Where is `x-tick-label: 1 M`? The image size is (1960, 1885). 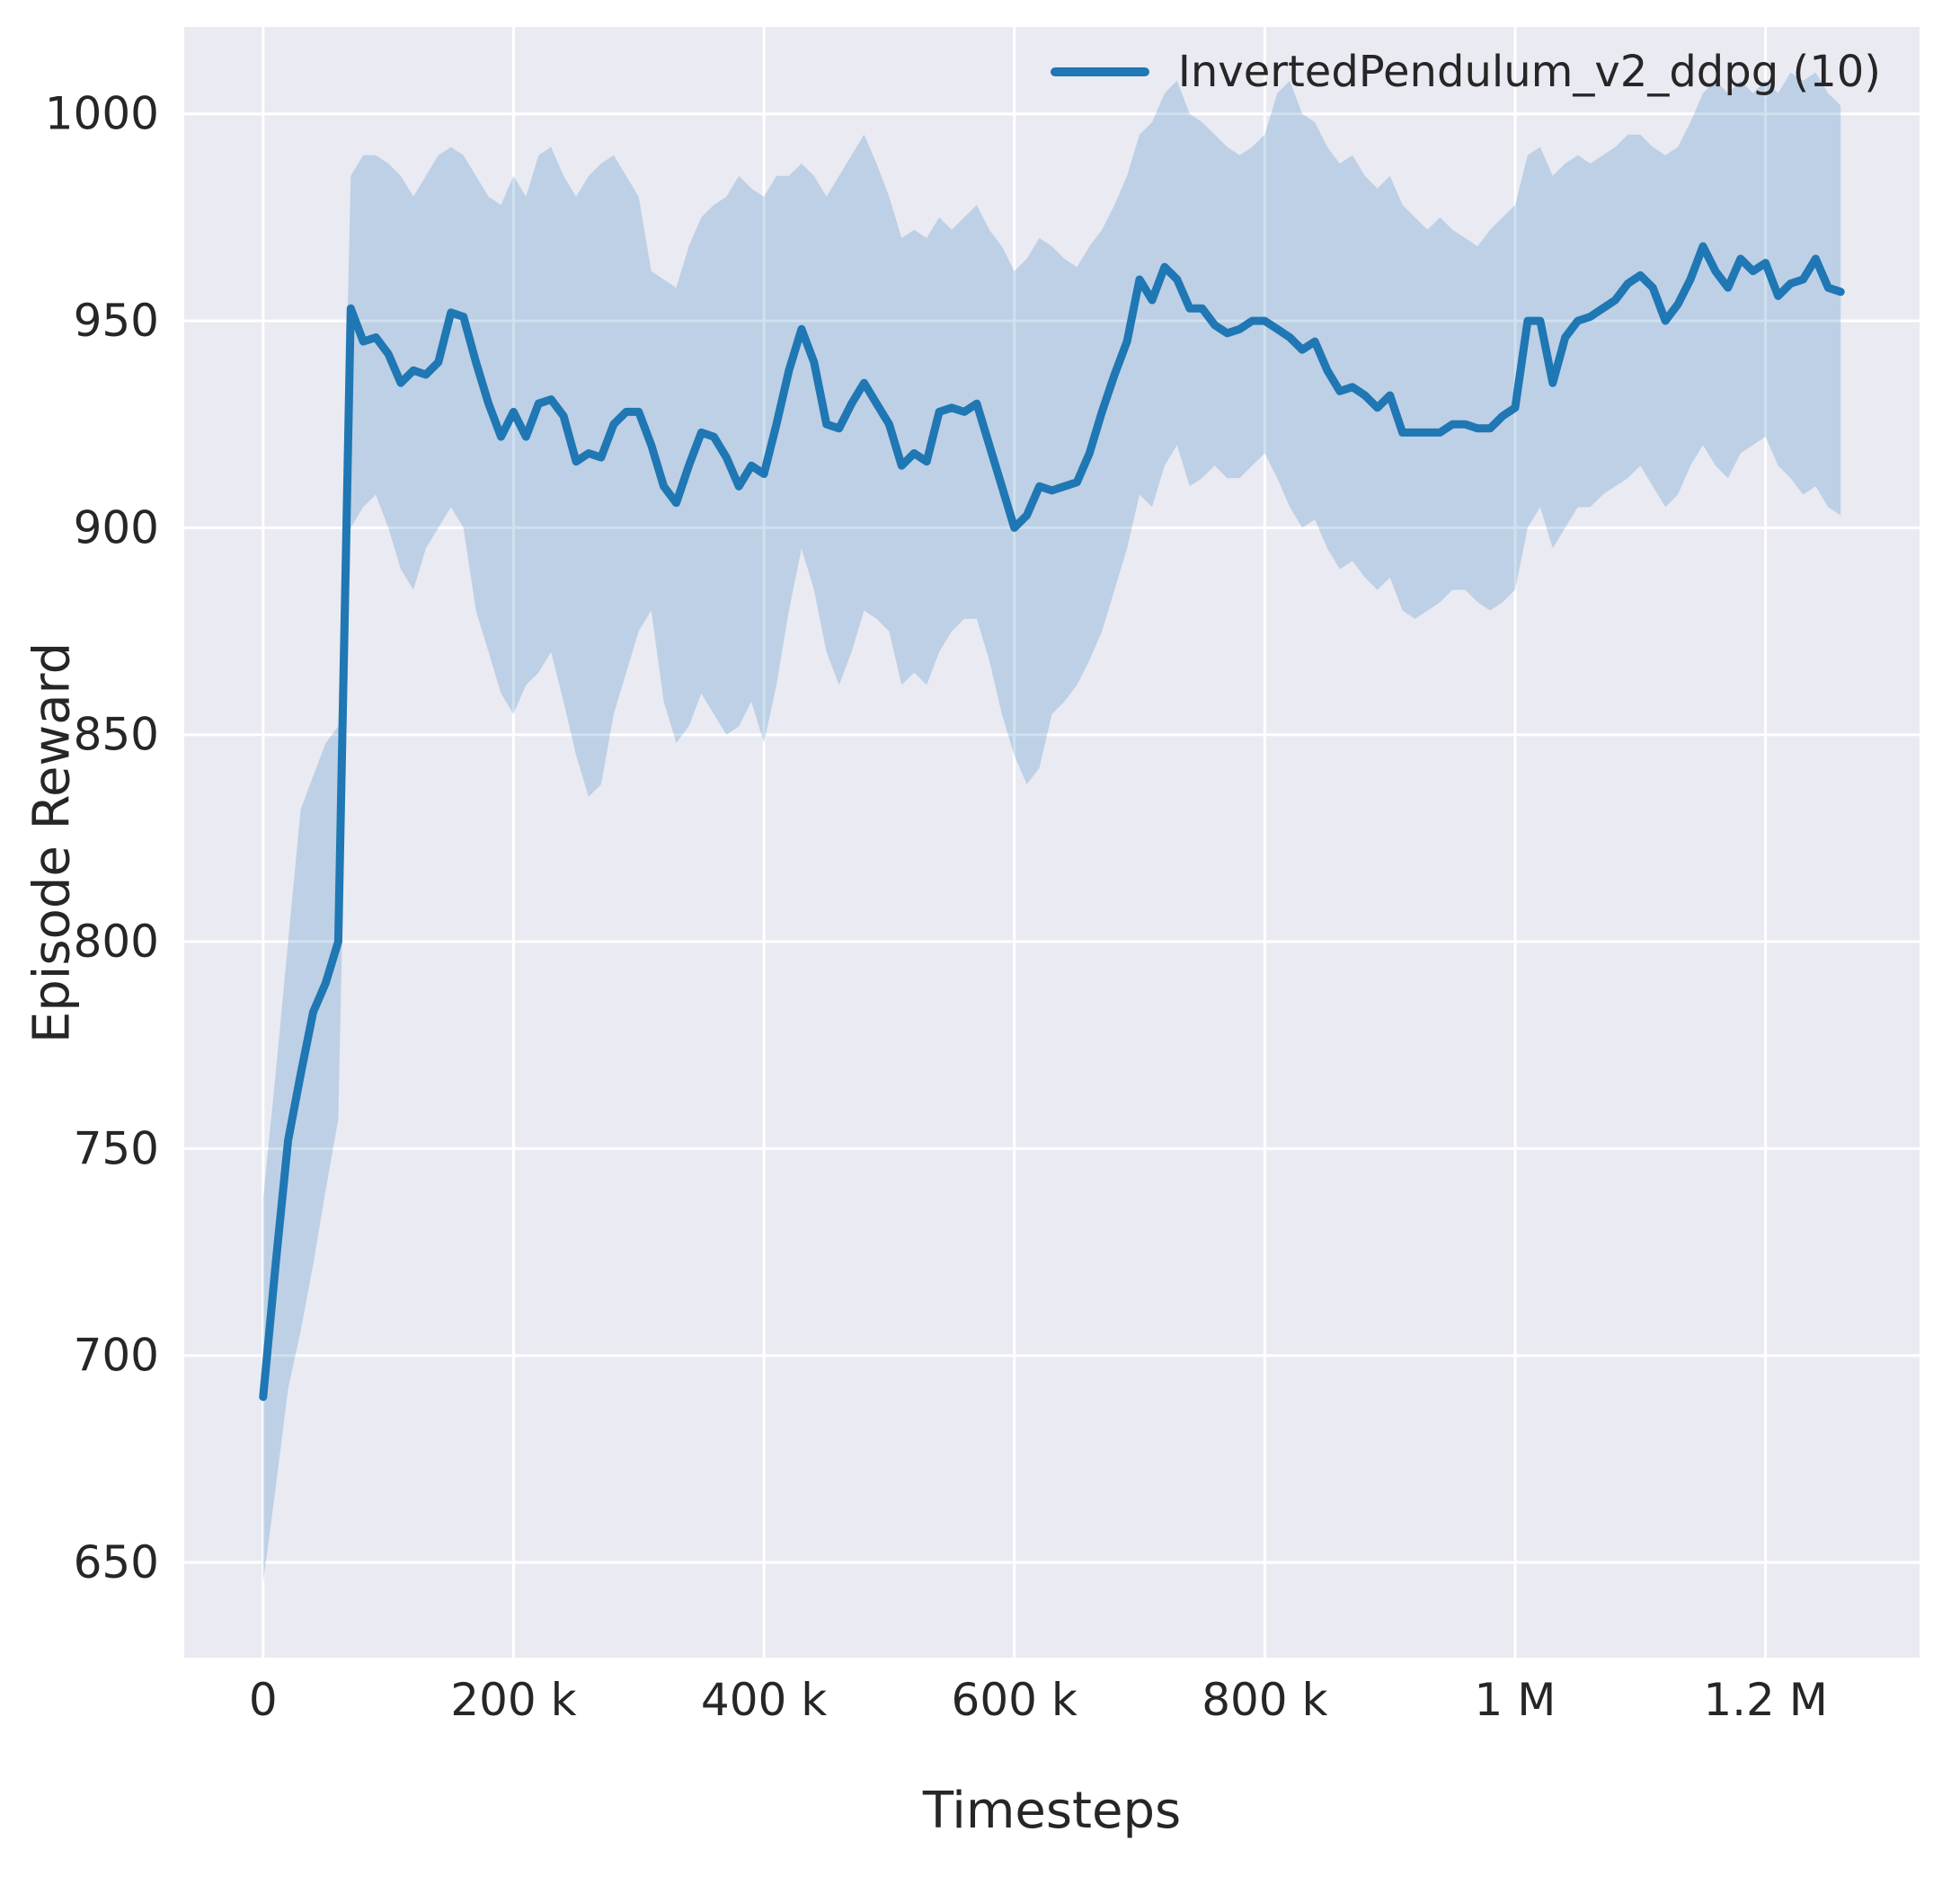
x-tick-label: 1 M is located at coordinates (1516, 1700).